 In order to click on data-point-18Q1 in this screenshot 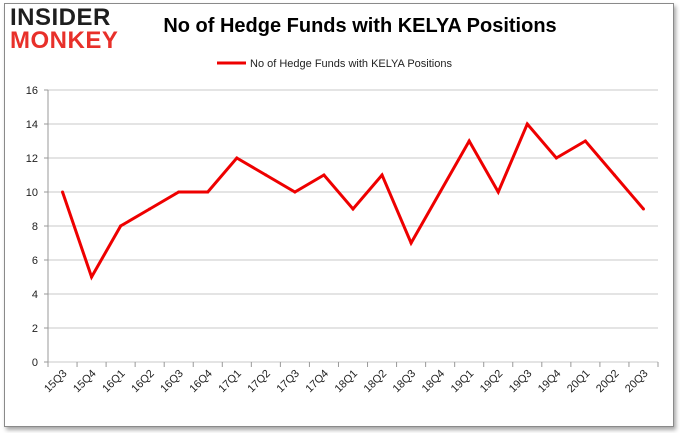, I will do `click(353, 209)`.